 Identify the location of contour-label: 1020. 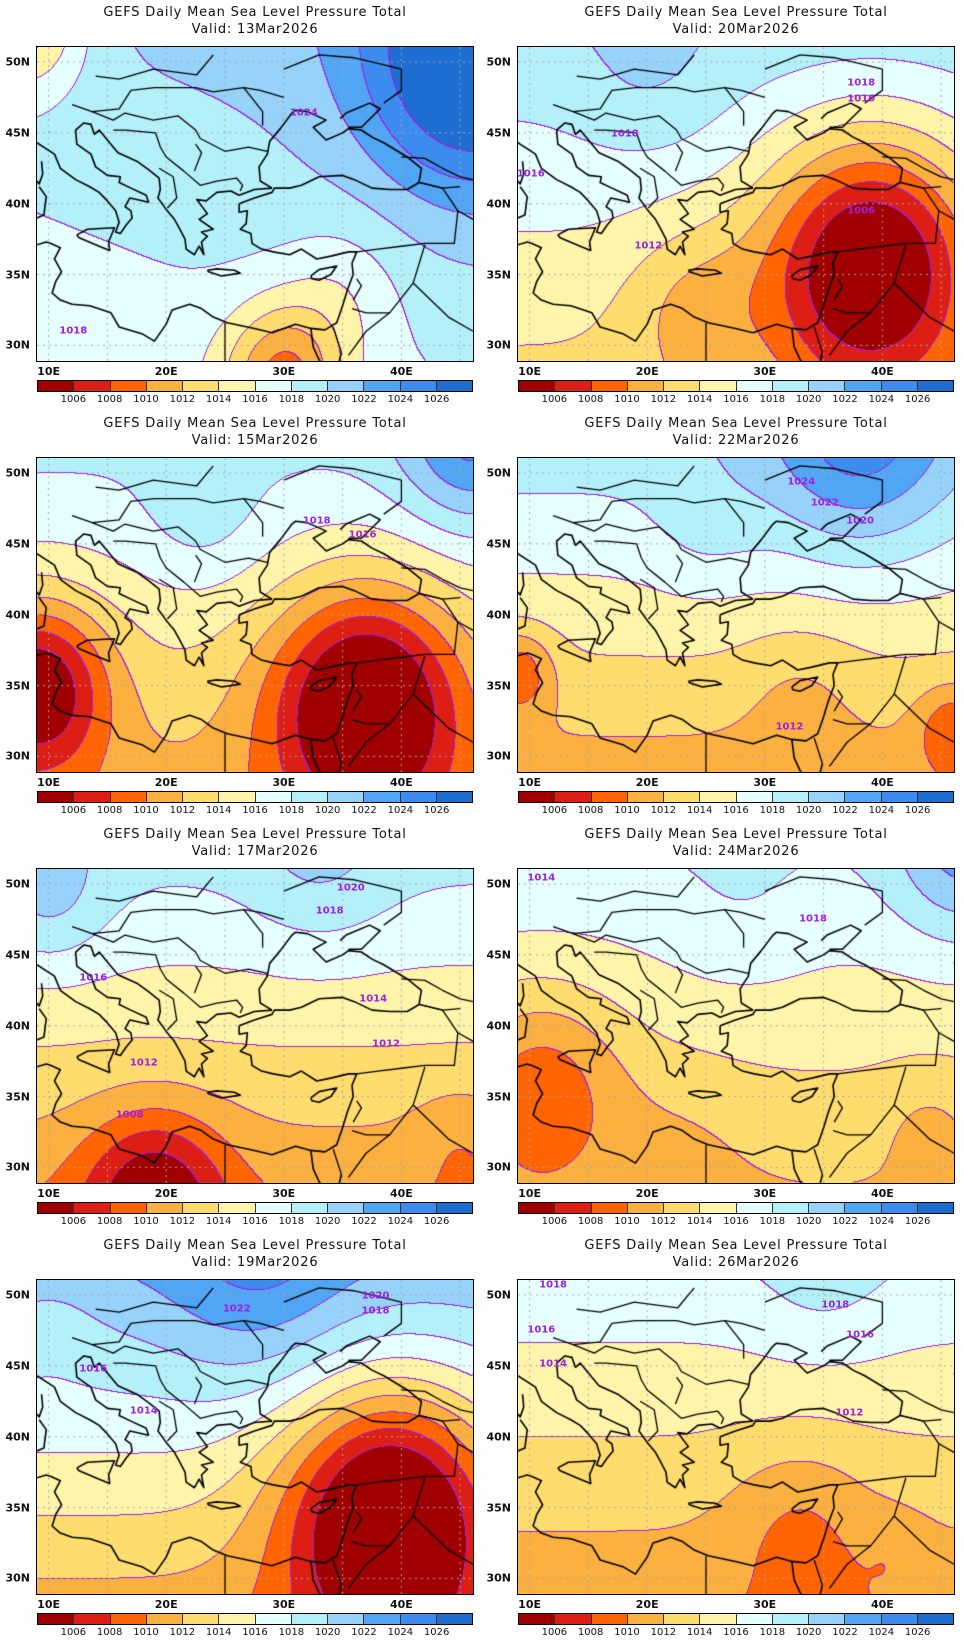
(350, 888).